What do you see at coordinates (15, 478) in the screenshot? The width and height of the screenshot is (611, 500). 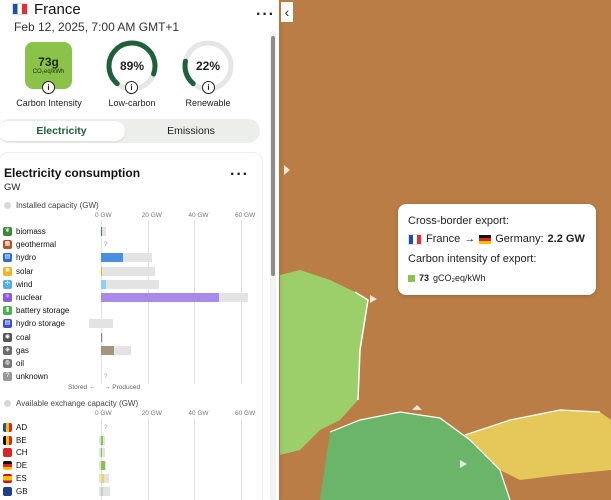 I see `exchange-row: ES` at bounding box center [15, 478].